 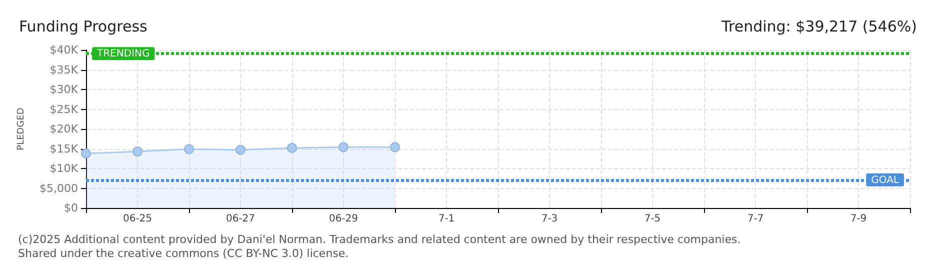 I want to click on y-tick-label: $30K, so click(x=64, y=89).